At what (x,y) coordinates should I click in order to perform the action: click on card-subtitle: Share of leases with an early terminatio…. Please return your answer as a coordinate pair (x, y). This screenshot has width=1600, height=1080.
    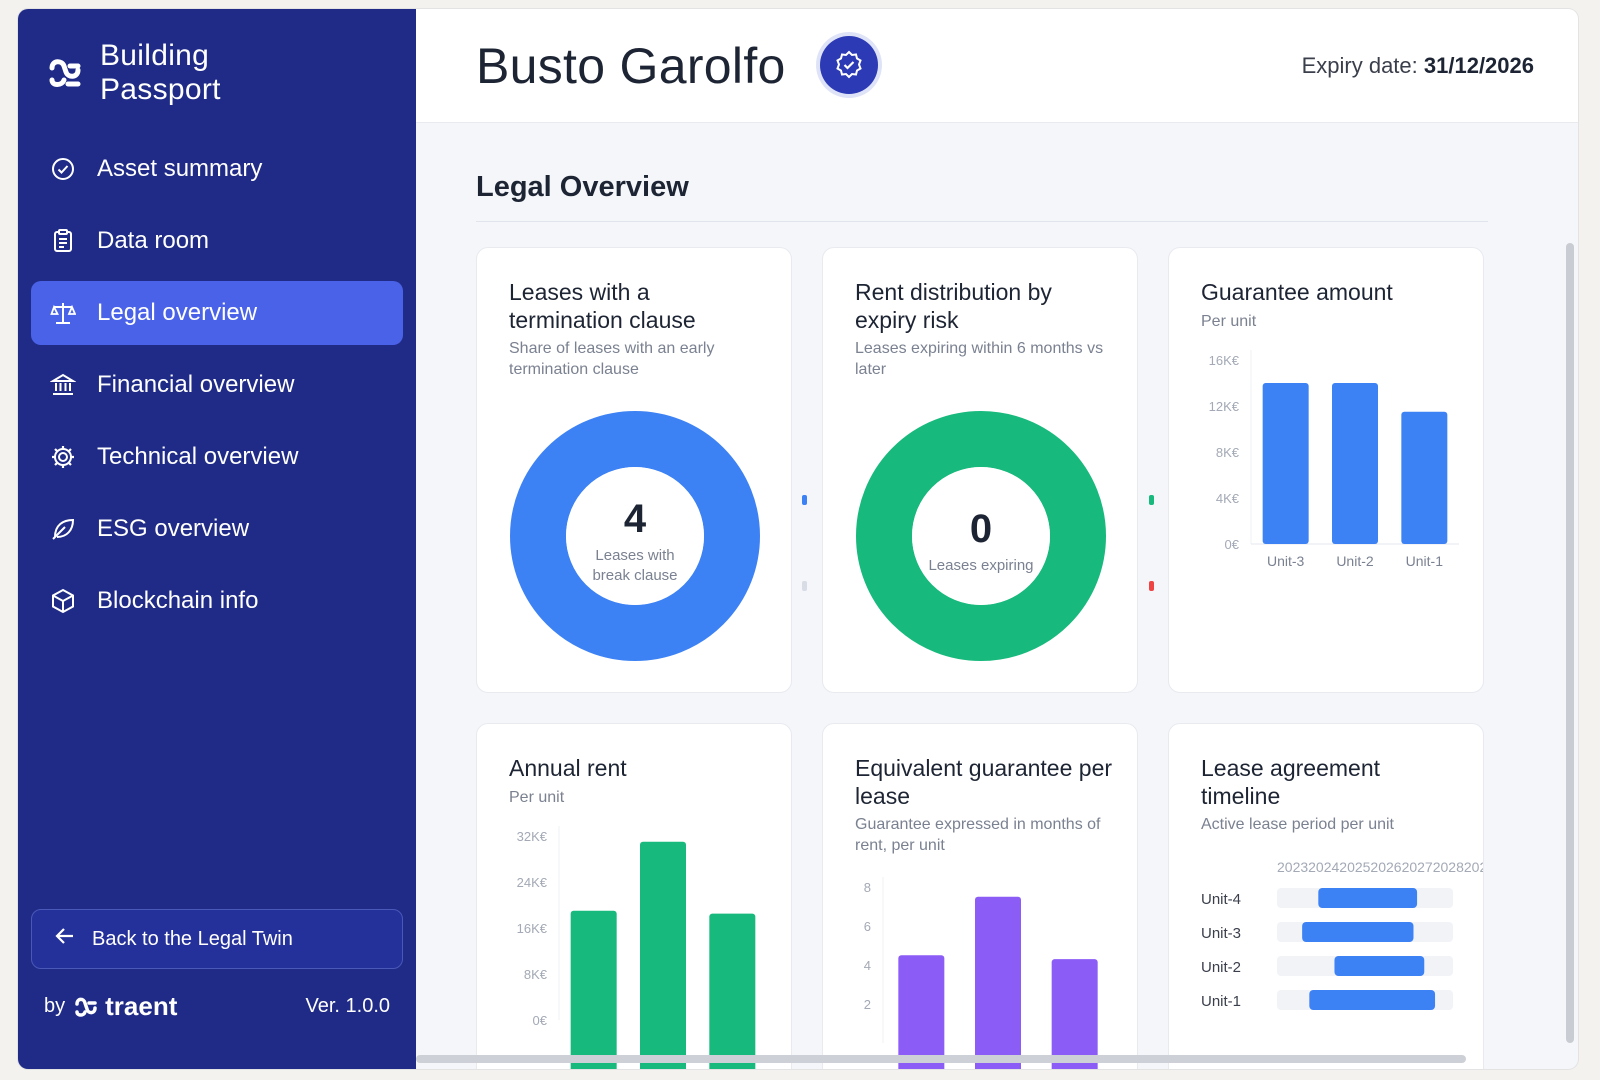
    Looking at the image, I should click on (612, 359).